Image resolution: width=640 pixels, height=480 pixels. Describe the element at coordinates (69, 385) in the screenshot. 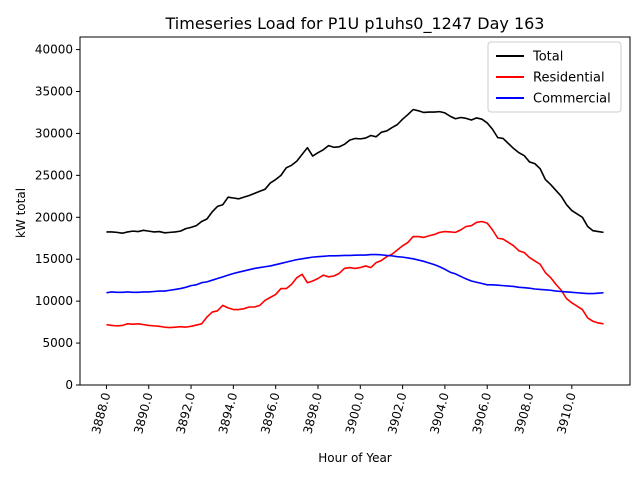

I see `y-tick-label: 0` at that location.